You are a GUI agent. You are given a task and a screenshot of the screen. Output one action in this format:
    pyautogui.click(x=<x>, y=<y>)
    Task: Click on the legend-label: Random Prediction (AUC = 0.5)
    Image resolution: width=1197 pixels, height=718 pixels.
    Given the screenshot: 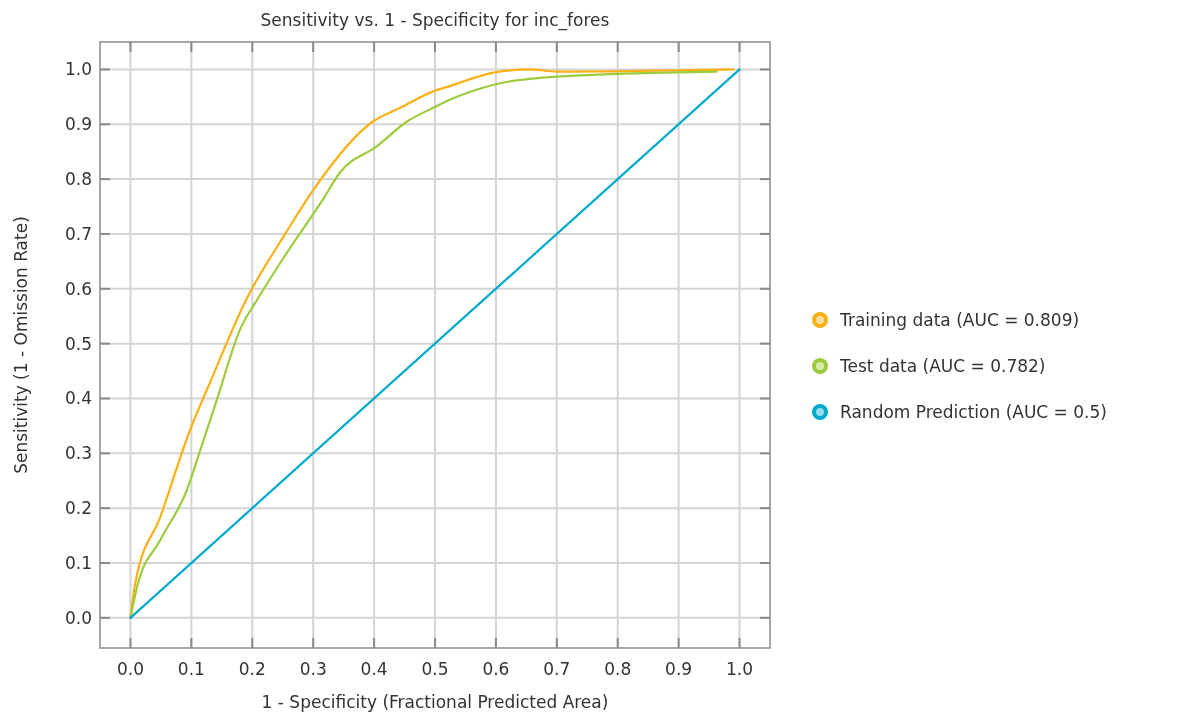 What is the action you would take?
    pyautogui.click(x=973, y=411)
    